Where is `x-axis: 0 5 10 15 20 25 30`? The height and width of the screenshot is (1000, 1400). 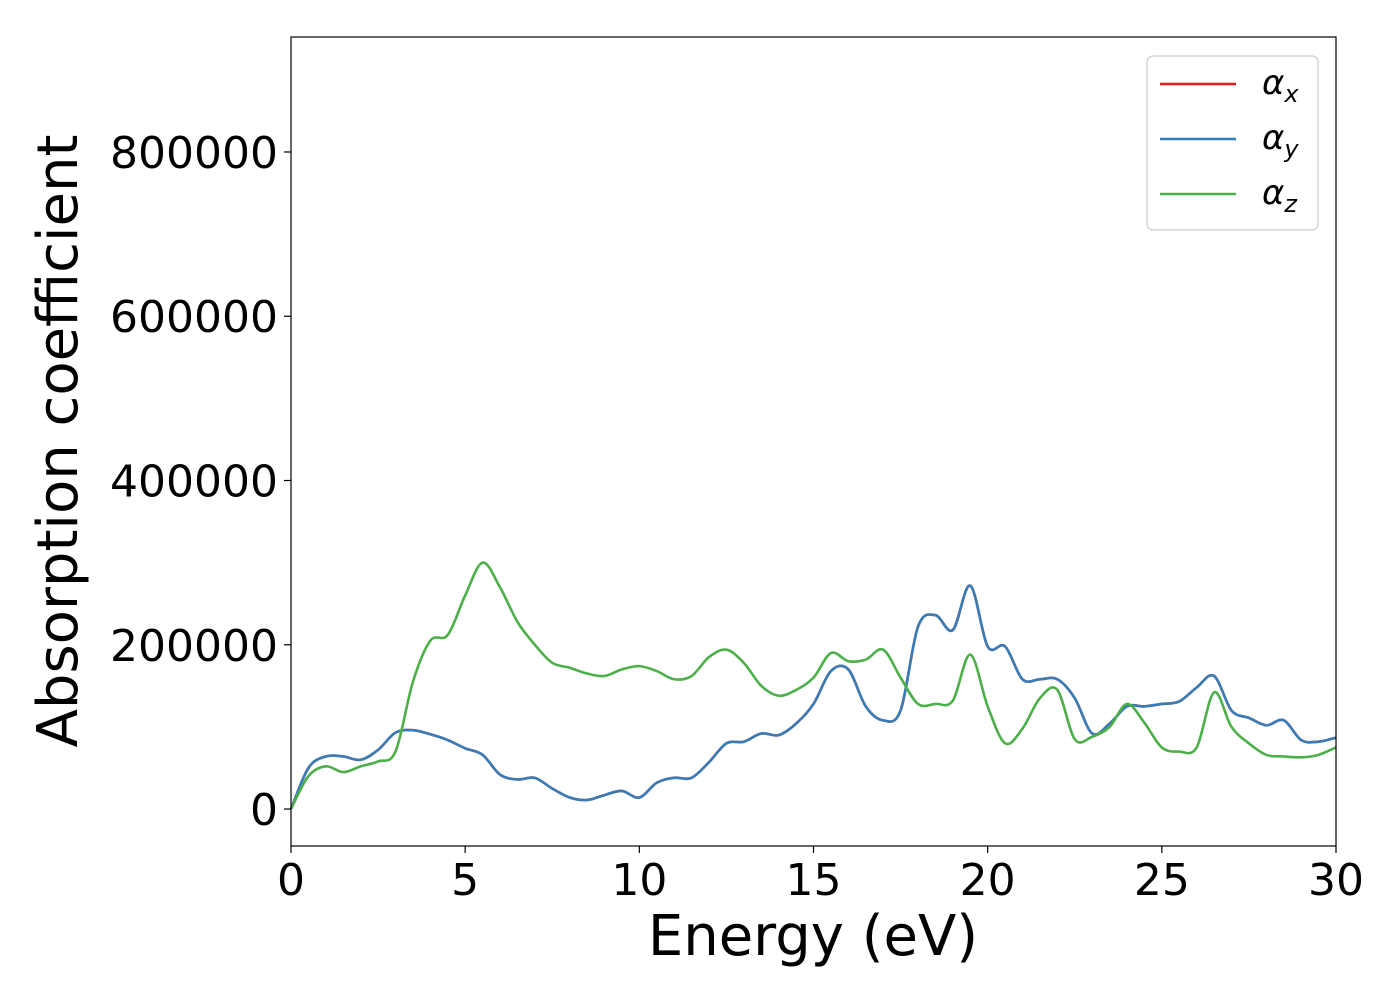
x-axis: 0 5 10 15 20 25 30 is located at coordinates (820, 876).